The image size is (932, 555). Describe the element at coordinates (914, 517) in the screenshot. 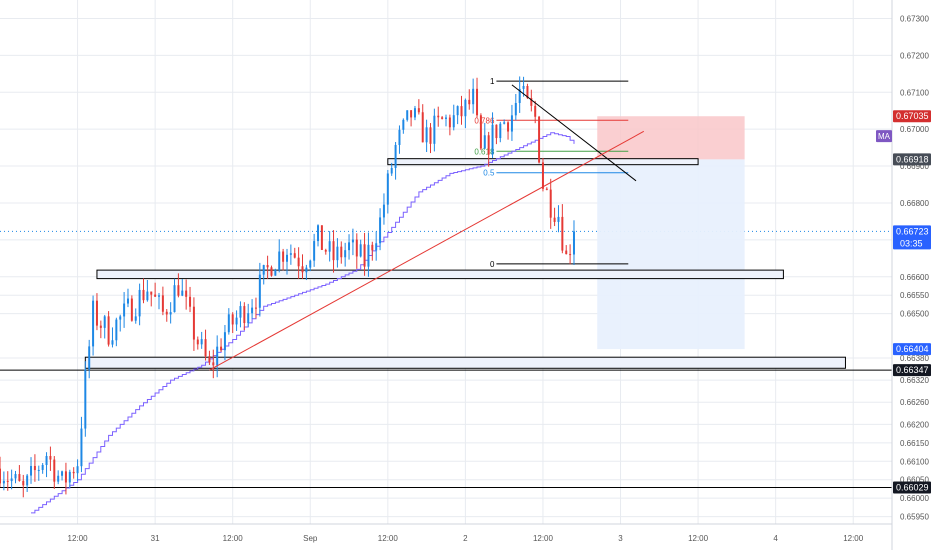

I see `price-tick-label: 0.65950` at that location.